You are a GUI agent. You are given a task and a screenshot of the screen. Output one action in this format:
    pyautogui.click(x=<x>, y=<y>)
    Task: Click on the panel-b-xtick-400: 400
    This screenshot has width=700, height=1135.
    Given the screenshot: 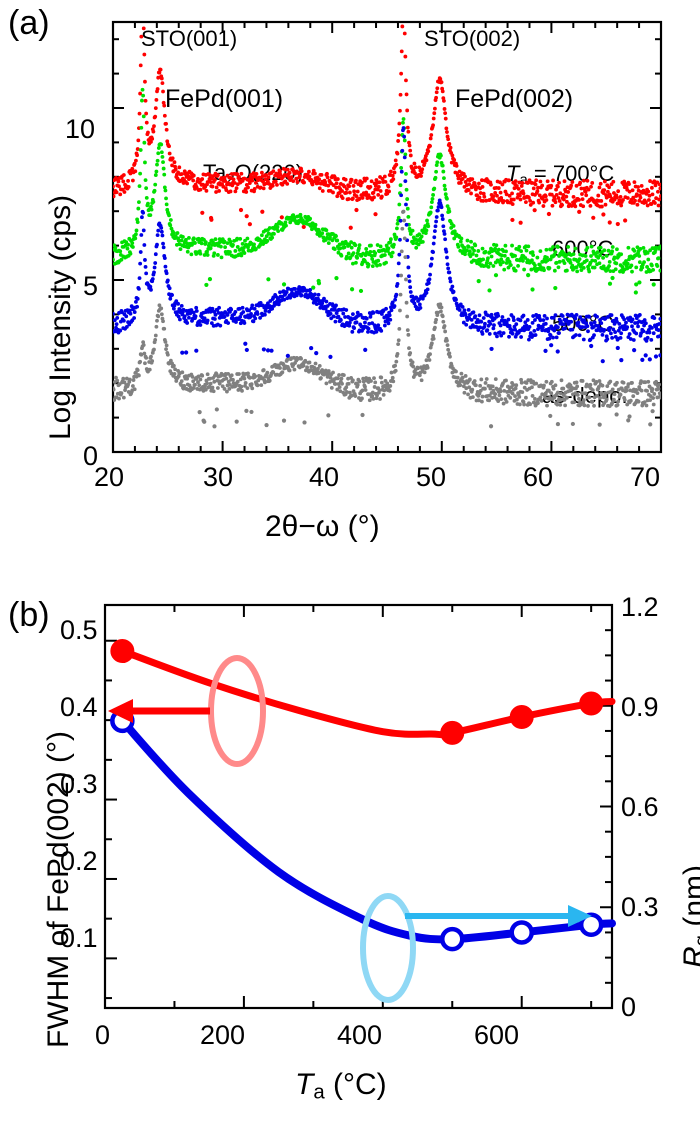 What is the action you would take?
    pyautogui.click(x=360, y=1035)
    